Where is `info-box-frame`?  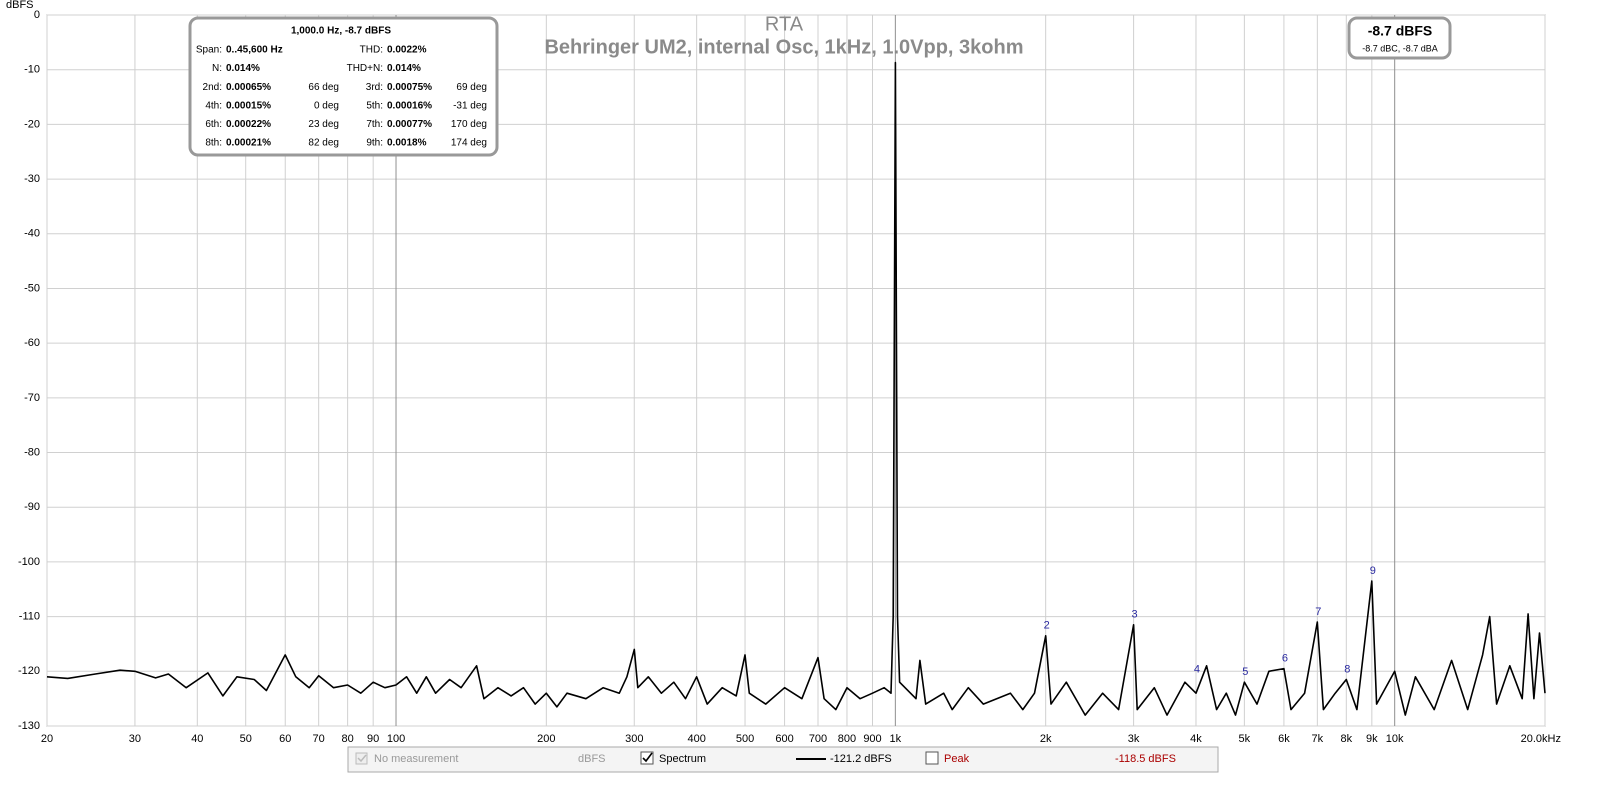 info-box-frame is located at coordinates (343, 86).